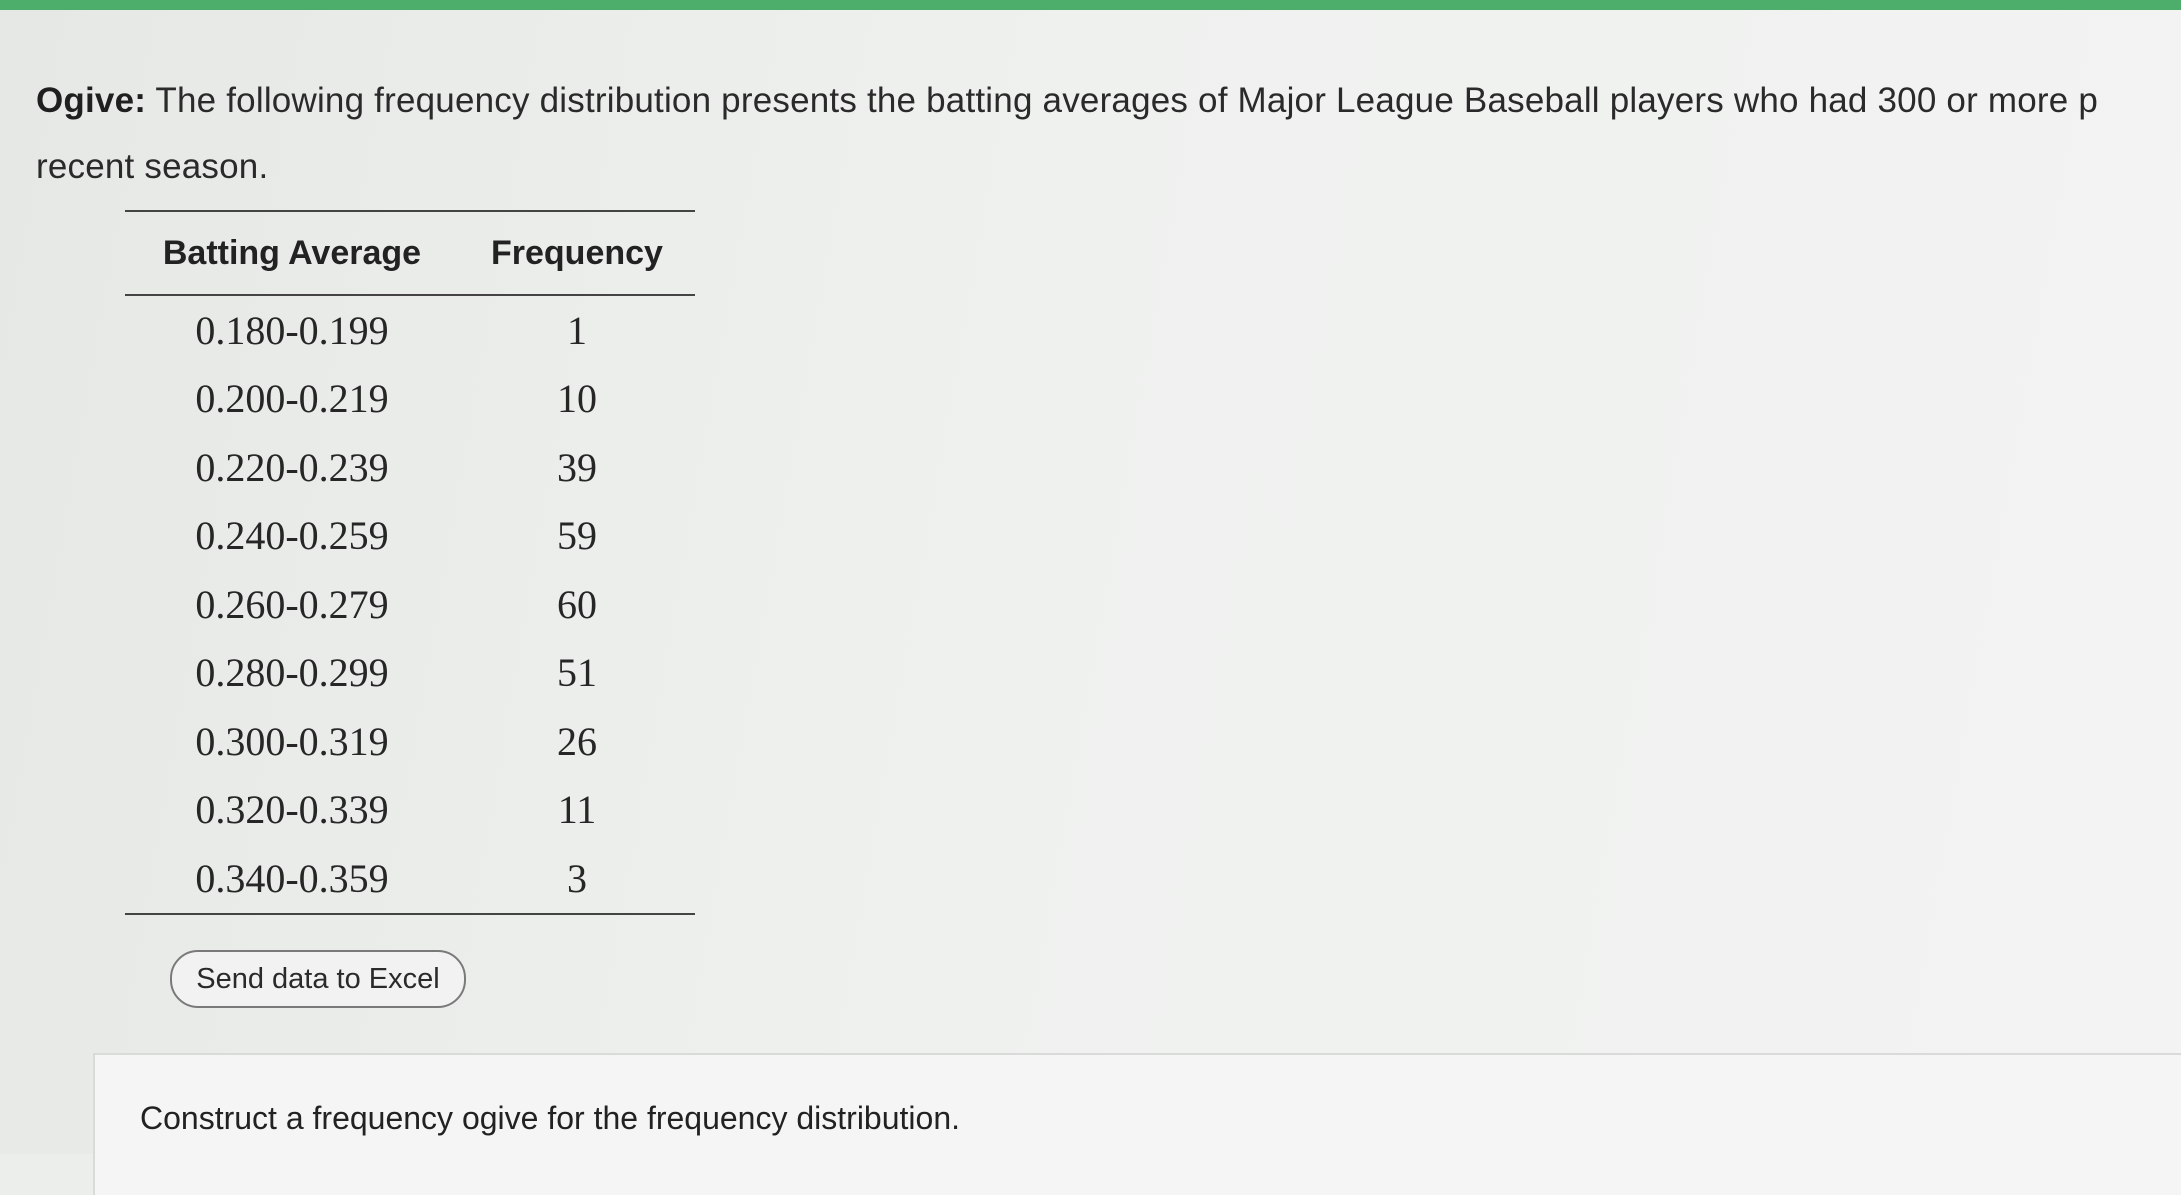 Image resolution: width=2181 pixels, height=1195 pixels. I want to click on table-row: 0.280-0.299 51, so click(410, 673).